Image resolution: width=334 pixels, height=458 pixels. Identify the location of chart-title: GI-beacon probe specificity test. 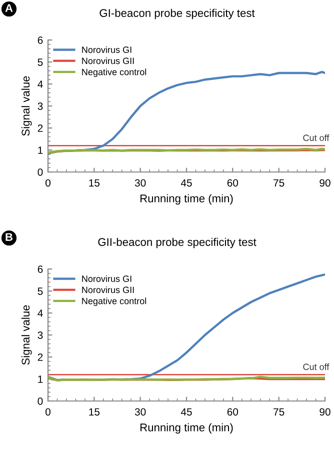
(177, 14).